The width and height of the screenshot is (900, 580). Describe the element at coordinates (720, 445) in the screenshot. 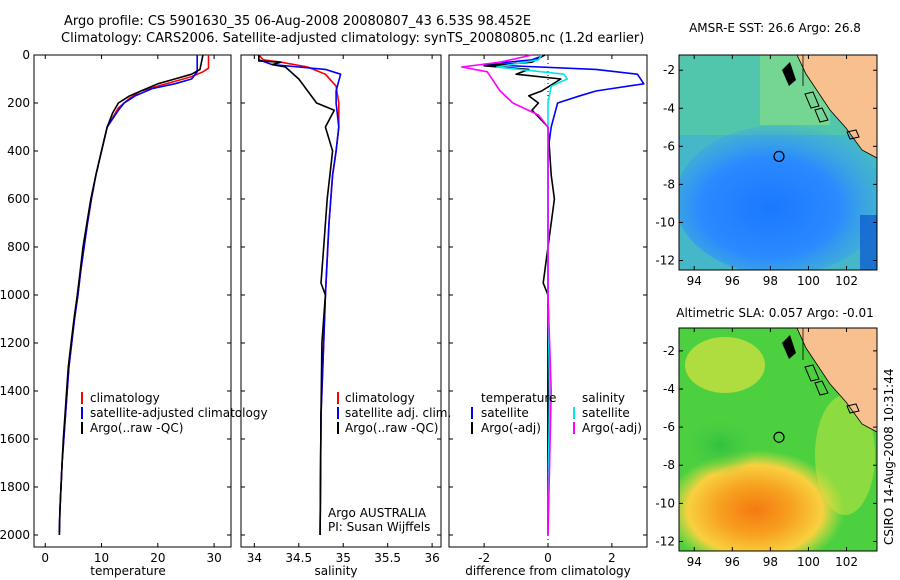

I see `sla-low-west` at that location.